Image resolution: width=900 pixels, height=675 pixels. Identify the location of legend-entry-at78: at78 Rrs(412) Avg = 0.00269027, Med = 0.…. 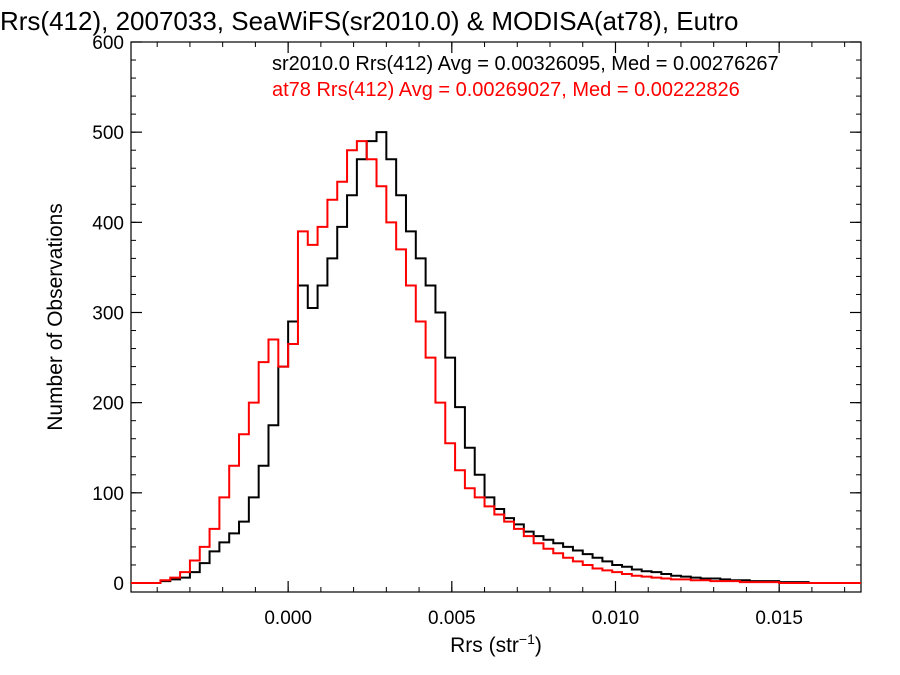
(506, 90).